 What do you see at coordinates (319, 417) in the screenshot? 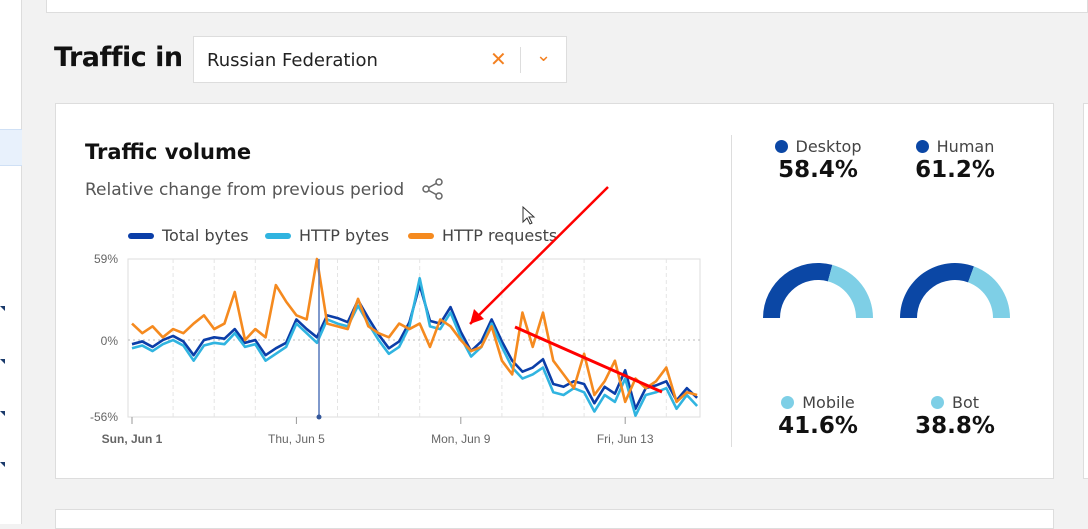
I see `hover-dot` at bounding box center [319, 417].